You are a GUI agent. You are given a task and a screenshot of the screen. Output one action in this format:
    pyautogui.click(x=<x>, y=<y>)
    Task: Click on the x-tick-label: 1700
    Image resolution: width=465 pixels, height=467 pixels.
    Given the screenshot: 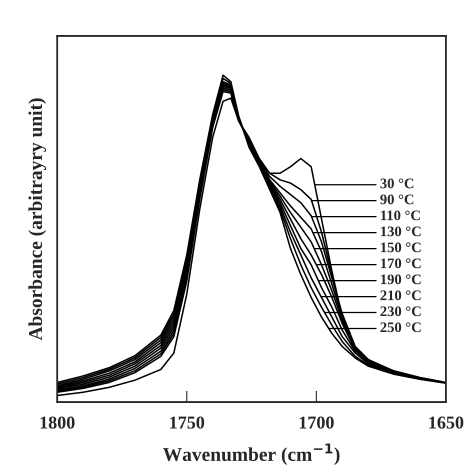 What is the action you would take?
    pyautogui.click(x=317, y=422)
    